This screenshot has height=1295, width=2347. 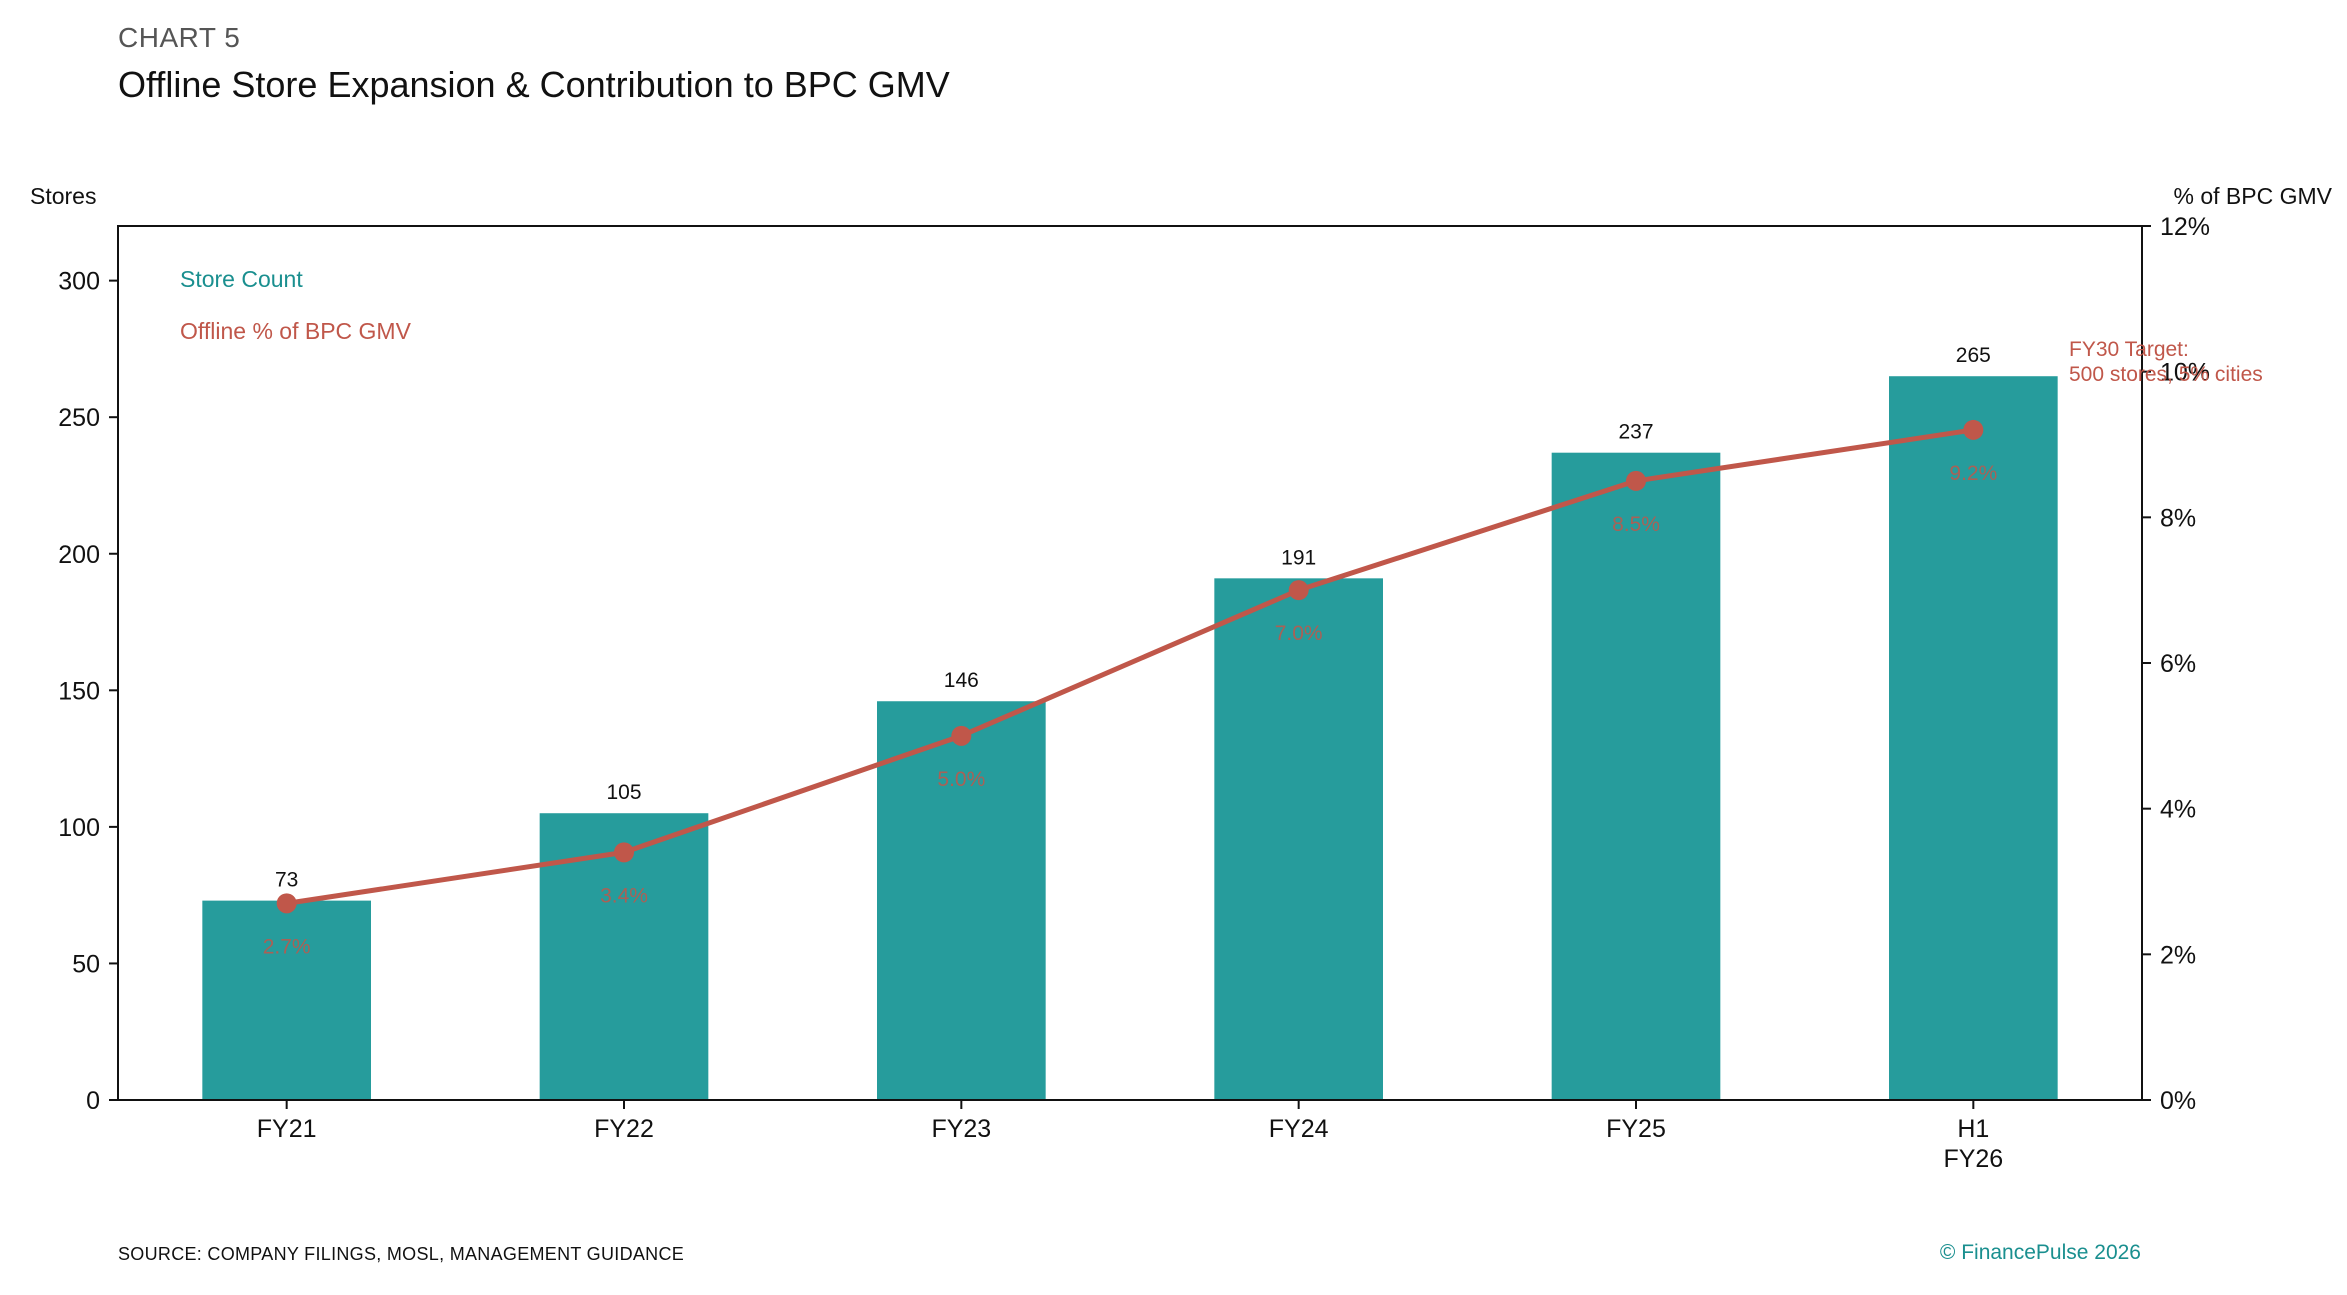 What do you see at coordinates (961, 779) in the screenshot?
I see `pct-value-label-2: 5.0%` at bounding box center [961, 779].